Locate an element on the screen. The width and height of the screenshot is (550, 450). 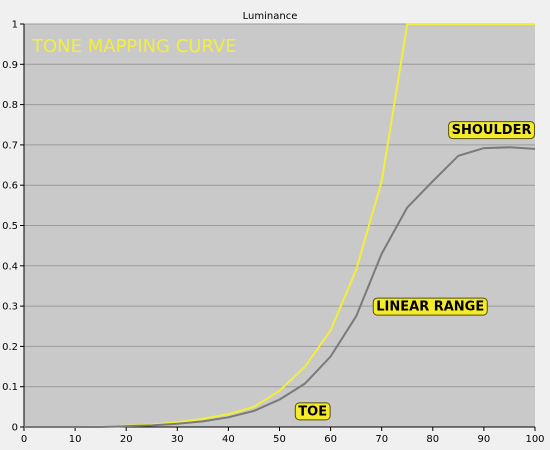
x-tick-label: 10 is located at coordinates (75, 439).